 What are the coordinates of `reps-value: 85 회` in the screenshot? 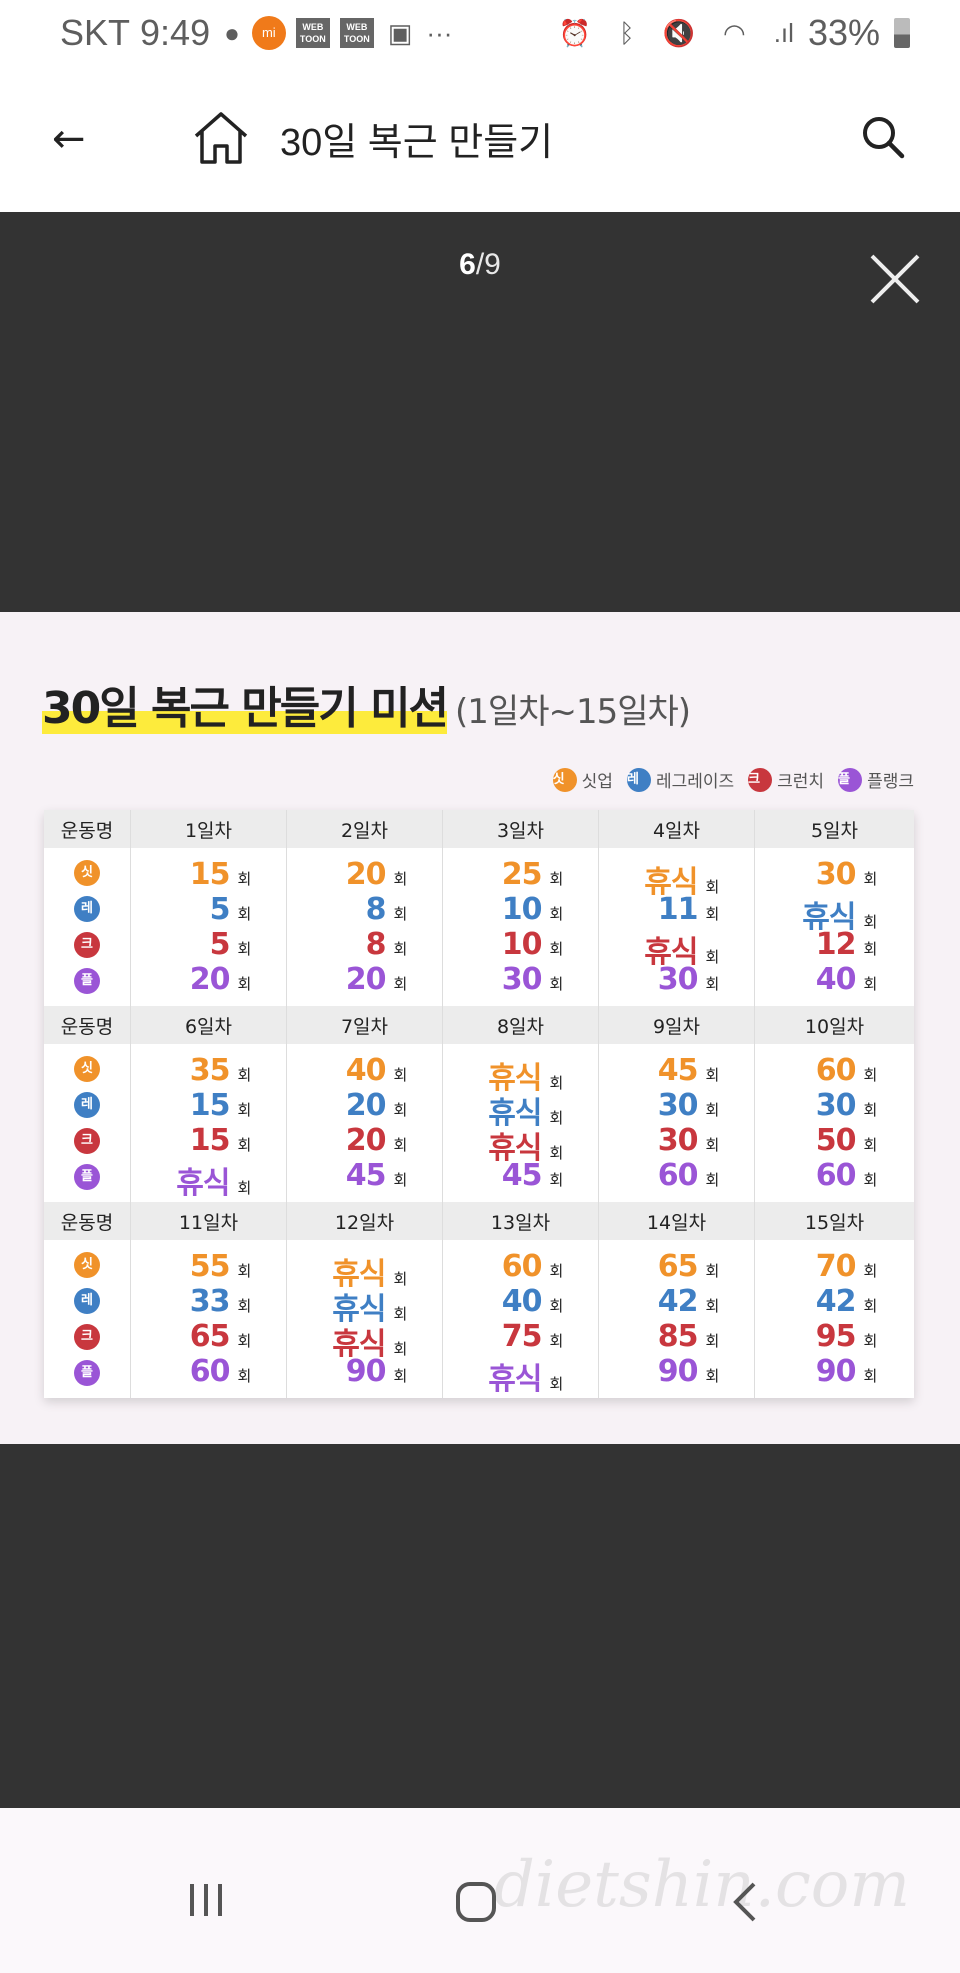 It's located at (677, 1336).